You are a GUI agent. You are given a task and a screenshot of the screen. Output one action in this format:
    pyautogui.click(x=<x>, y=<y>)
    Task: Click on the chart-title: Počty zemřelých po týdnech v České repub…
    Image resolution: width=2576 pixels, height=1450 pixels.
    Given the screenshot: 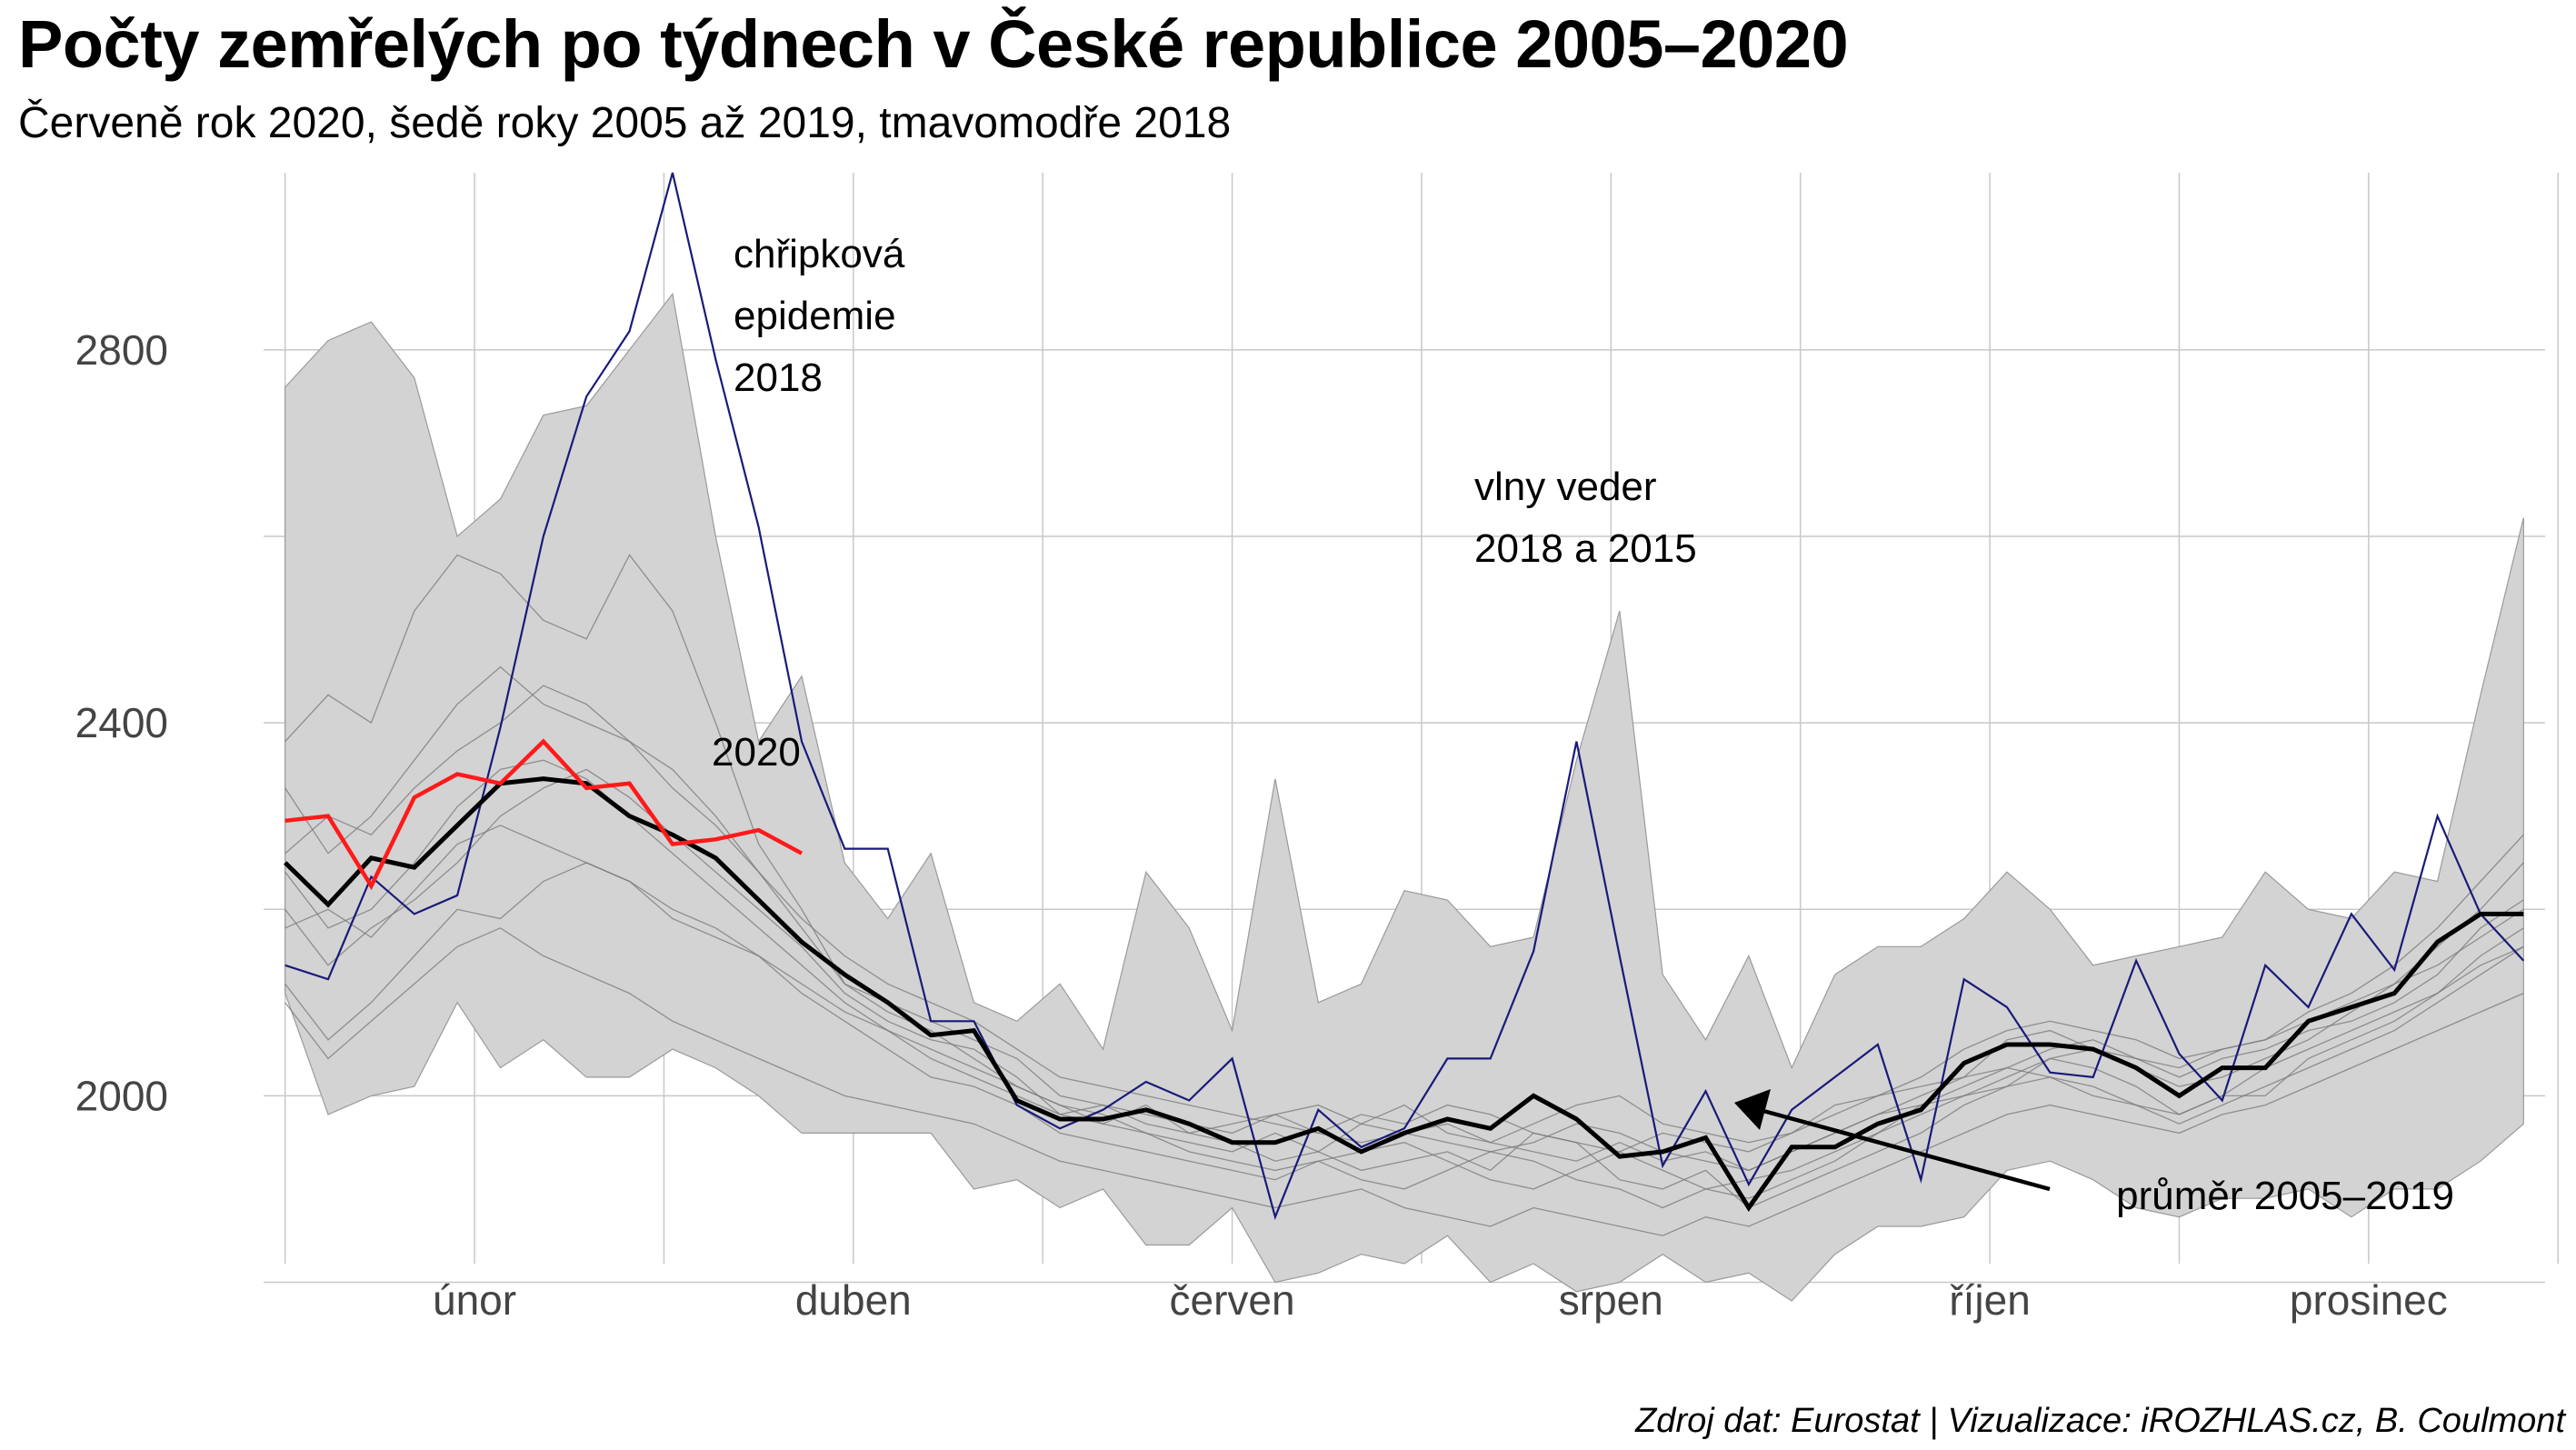 What is the action you would take?
    pyautogui.click(x=933, y=44)
    